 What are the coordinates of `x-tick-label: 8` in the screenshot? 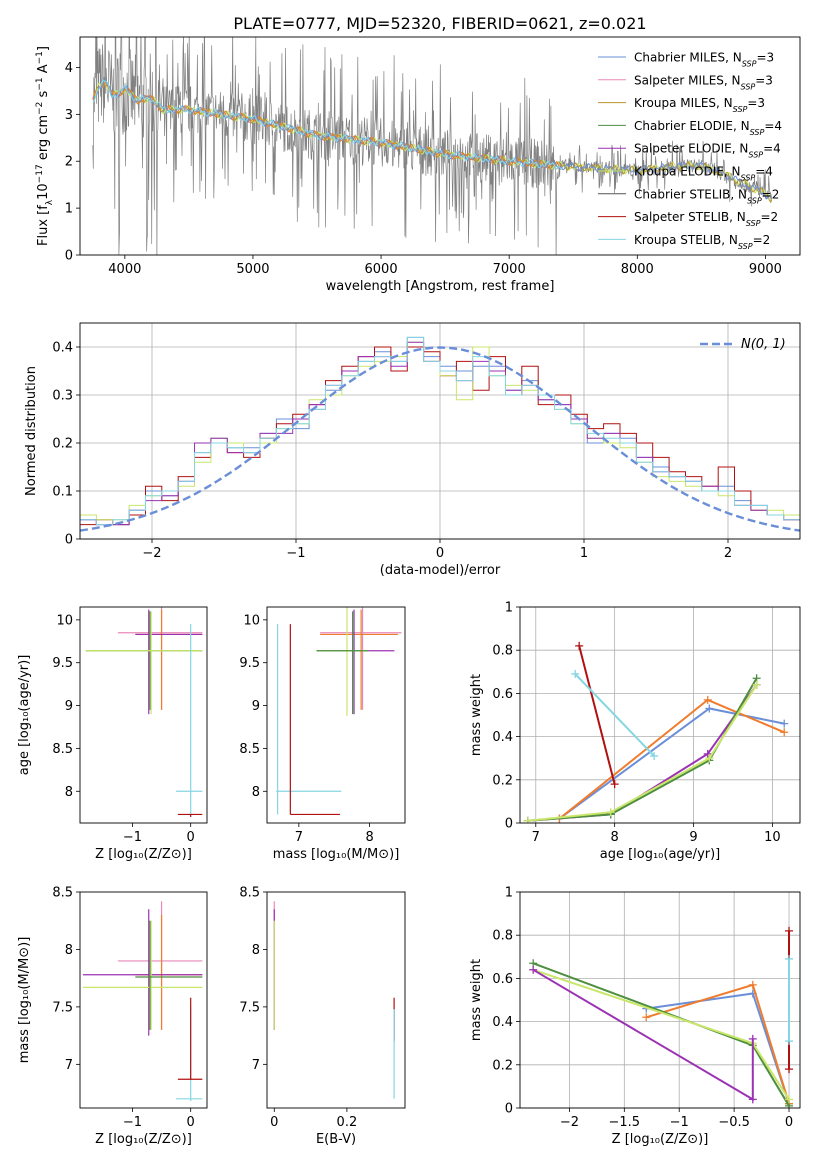 It's located at (615, 837).